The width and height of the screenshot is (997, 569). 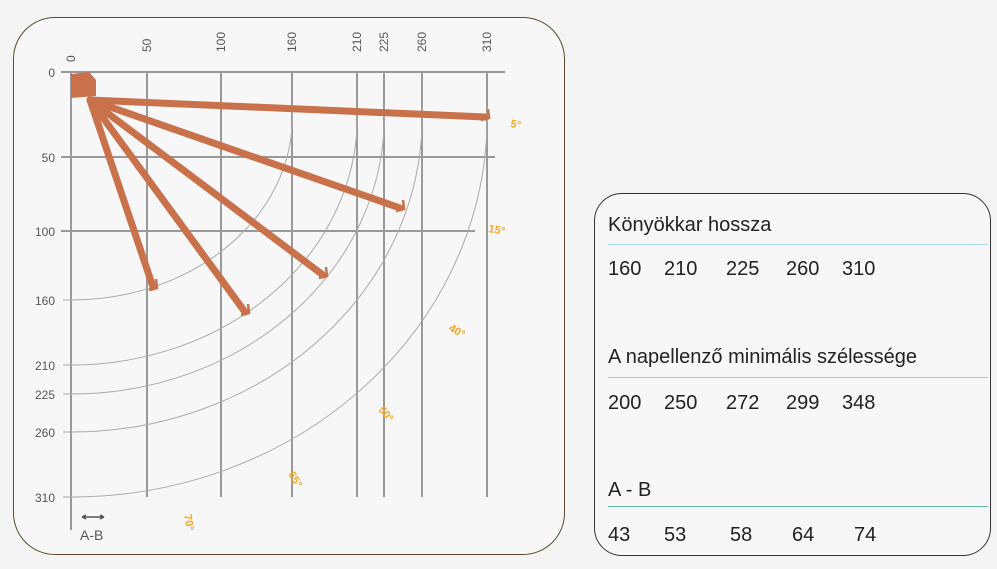 I want to click on a-b-arrow-icon, so click(x=93, y=517).